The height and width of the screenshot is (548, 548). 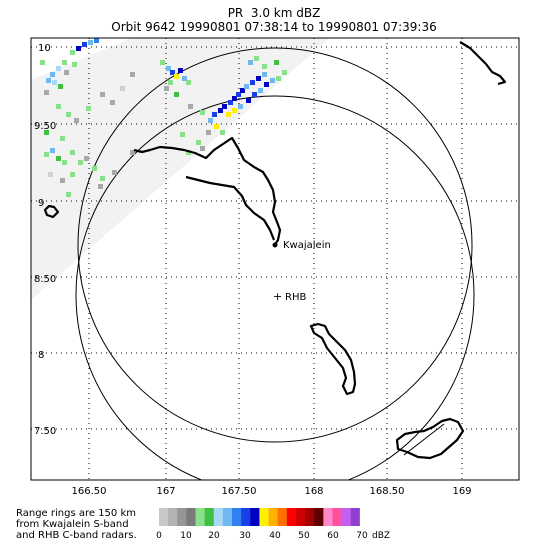 I want to click on lat-axis-labels: 10 9.50 9 8.50 8 7.50, so click(x=45, y=240).